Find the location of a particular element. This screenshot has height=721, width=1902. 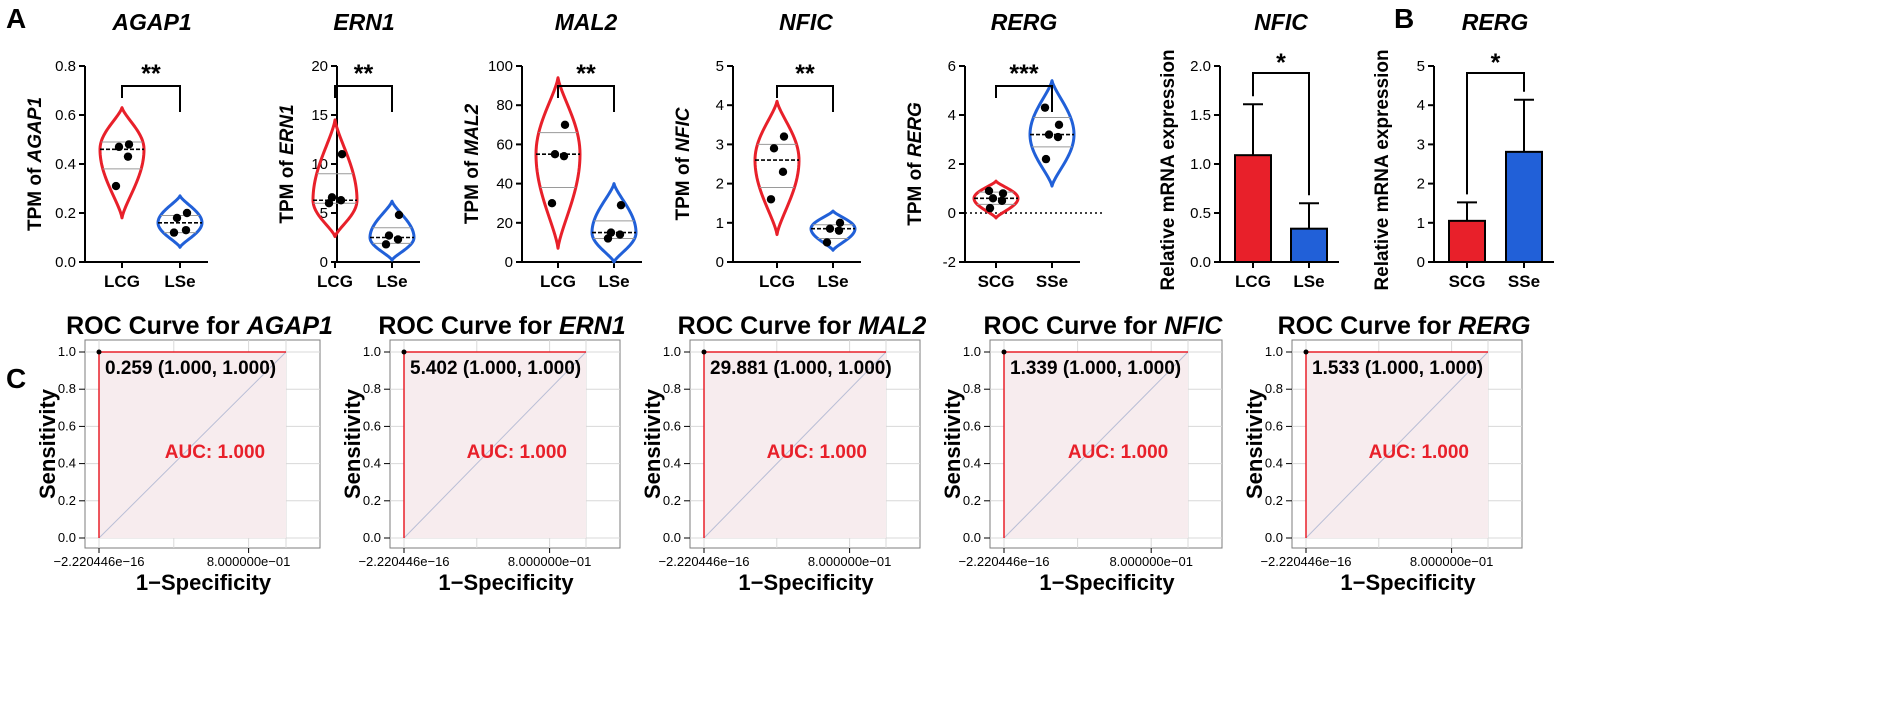

chance-diagonal is located at coordinates (192, 445).